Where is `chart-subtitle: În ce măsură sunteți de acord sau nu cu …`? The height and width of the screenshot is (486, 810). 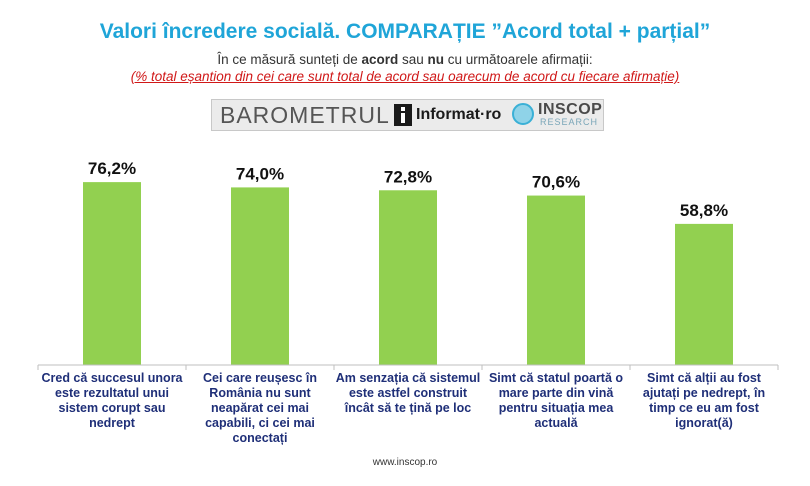
chart-subtitle: În ce măsură sunteți de acord sau nu cu … is located at coordinates (405, 59).